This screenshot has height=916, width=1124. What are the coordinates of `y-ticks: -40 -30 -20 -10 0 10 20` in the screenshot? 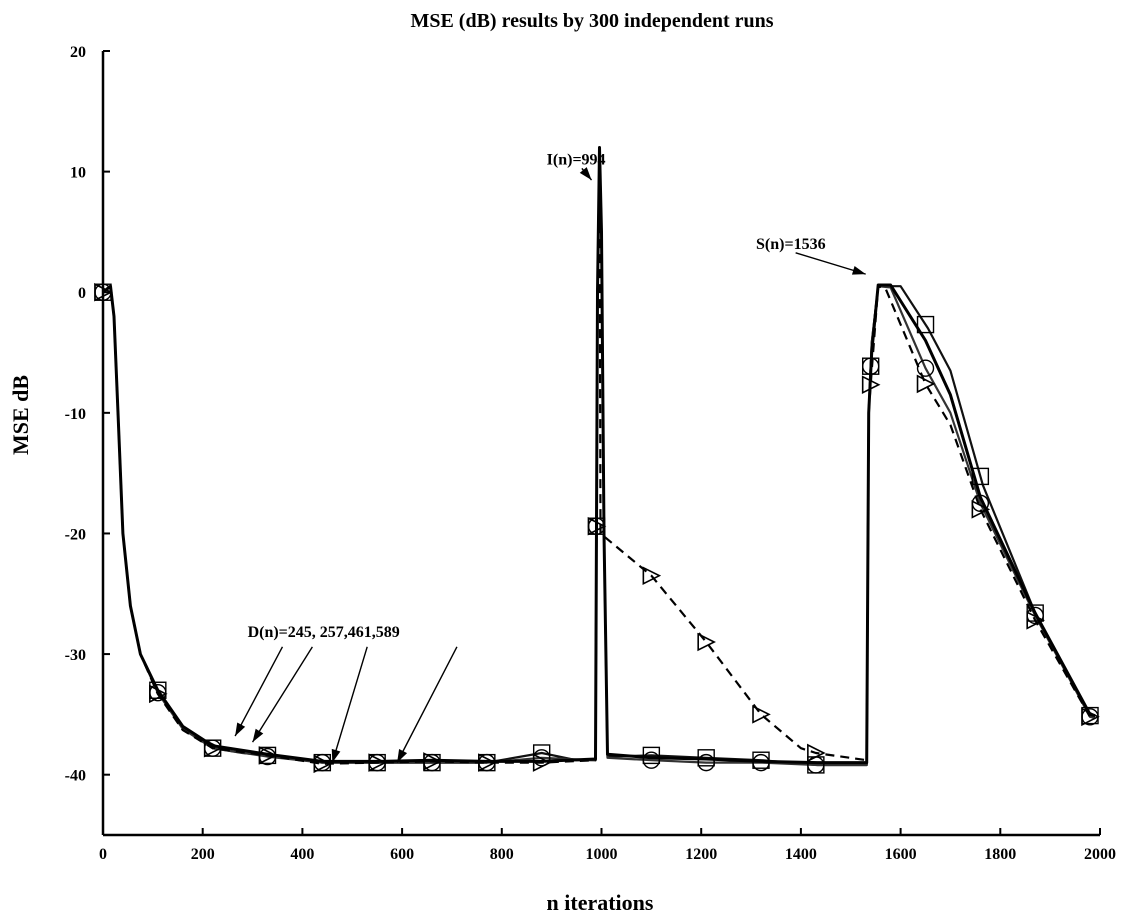 It's located at (87, 414).